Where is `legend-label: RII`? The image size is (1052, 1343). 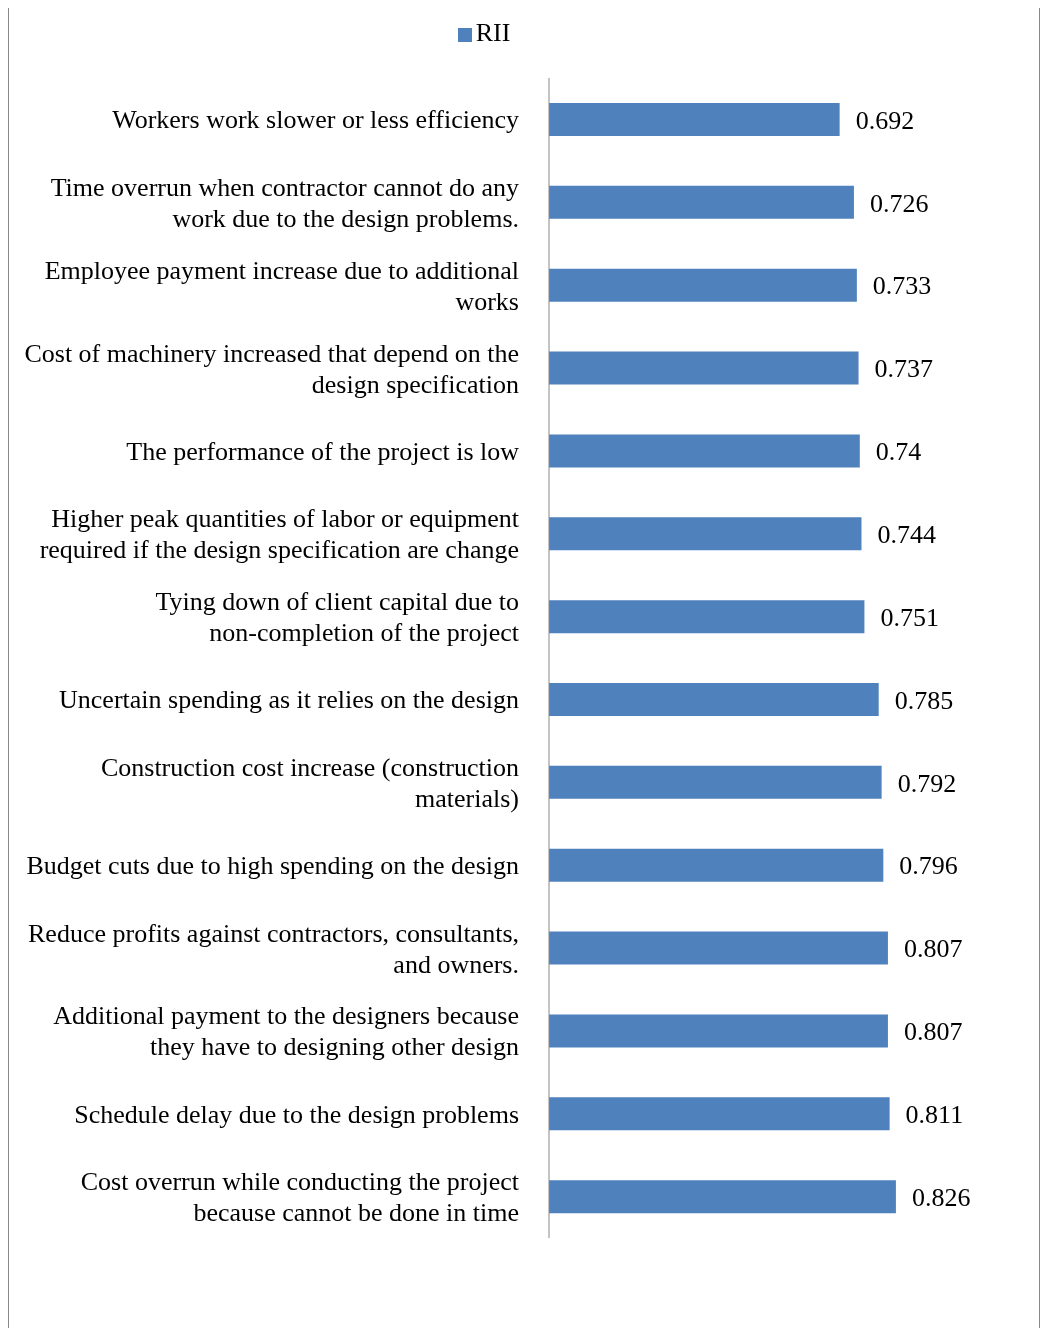 legend-label: RII is located at coordinates (493, 32).